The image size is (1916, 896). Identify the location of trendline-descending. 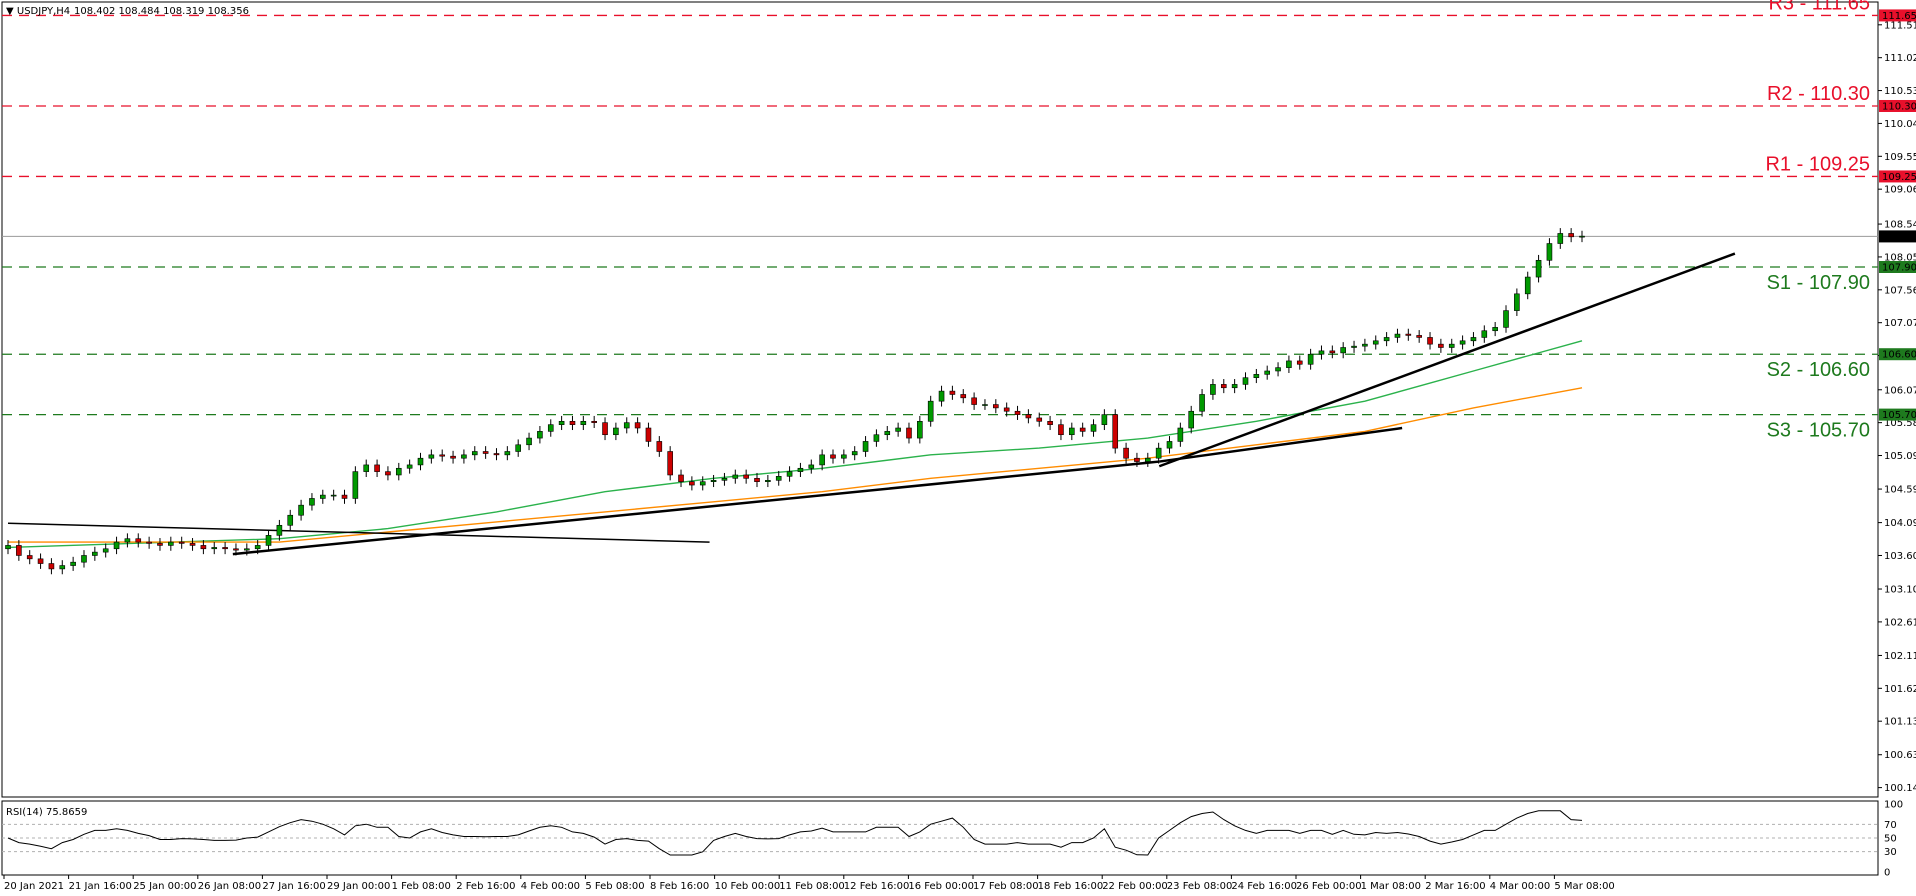
(358, 532).